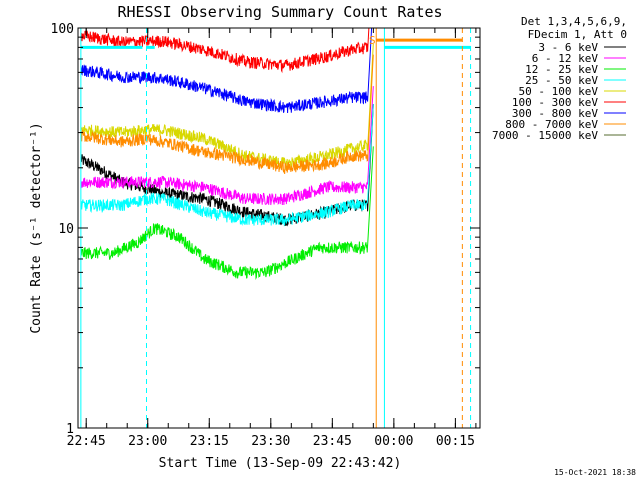  I want to click on legend-label: 3 - 6 keV, so click(568, 47).